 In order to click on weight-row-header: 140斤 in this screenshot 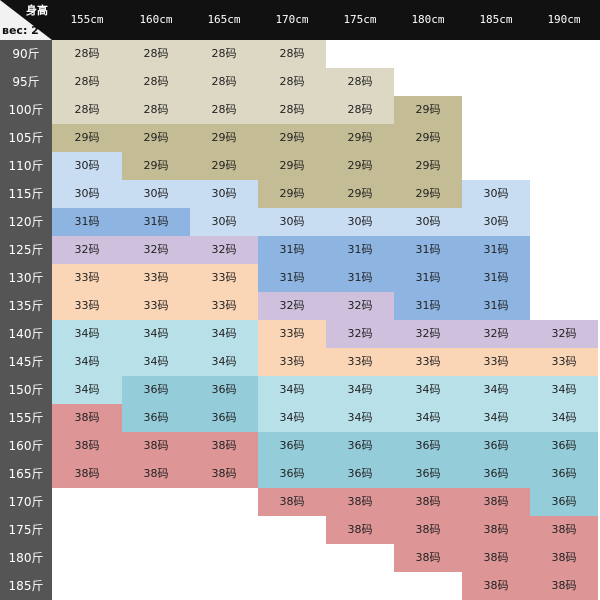, I will do `click(26, 334)`.